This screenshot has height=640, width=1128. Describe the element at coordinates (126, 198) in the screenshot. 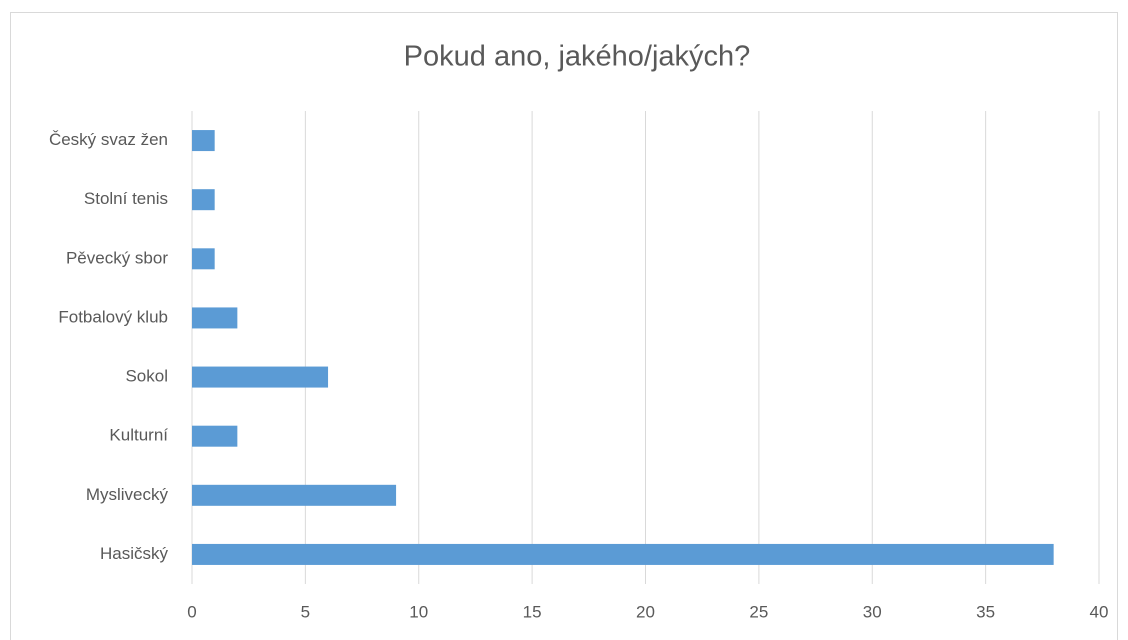

I see `y-tick-label: Stolní tenis` at that location.